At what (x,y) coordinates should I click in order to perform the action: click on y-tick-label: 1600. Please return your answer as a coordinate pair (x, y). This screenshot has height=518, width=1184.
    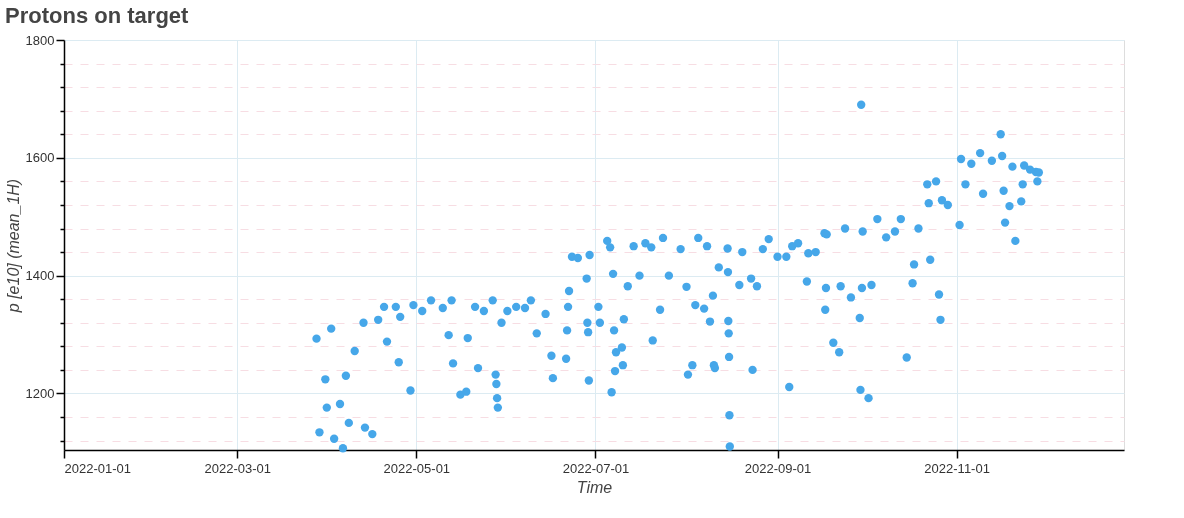
    Looking at the image, I should click on (40, 158).